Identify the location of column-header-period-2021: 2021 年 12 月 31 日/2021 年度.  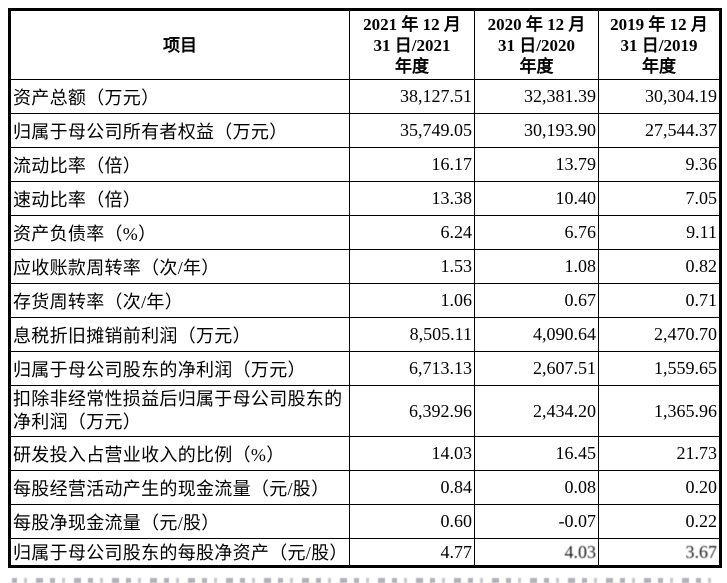
(412, 44).